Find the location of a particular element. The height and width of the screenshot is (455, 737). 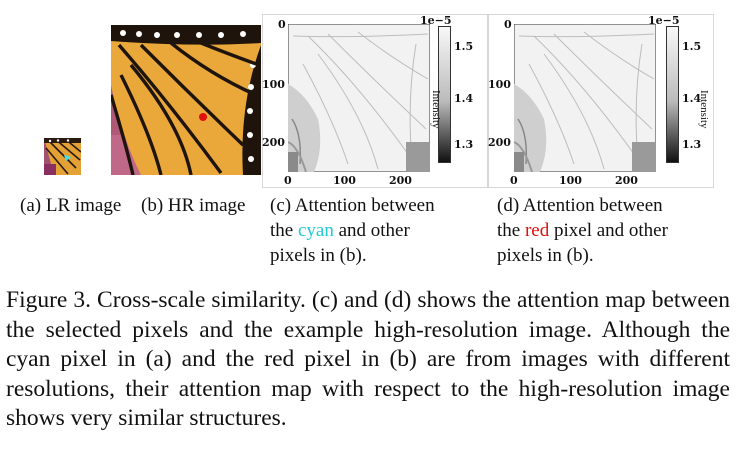

subcaption-c-line2: the cyan and other is located at coordinates (352, 230).